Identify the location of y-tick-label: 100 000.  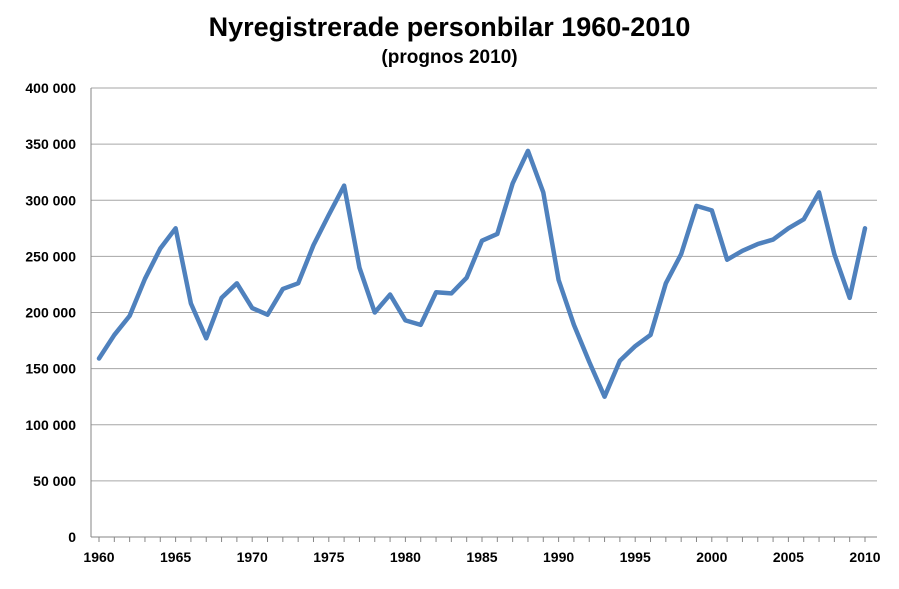
(50, 425).